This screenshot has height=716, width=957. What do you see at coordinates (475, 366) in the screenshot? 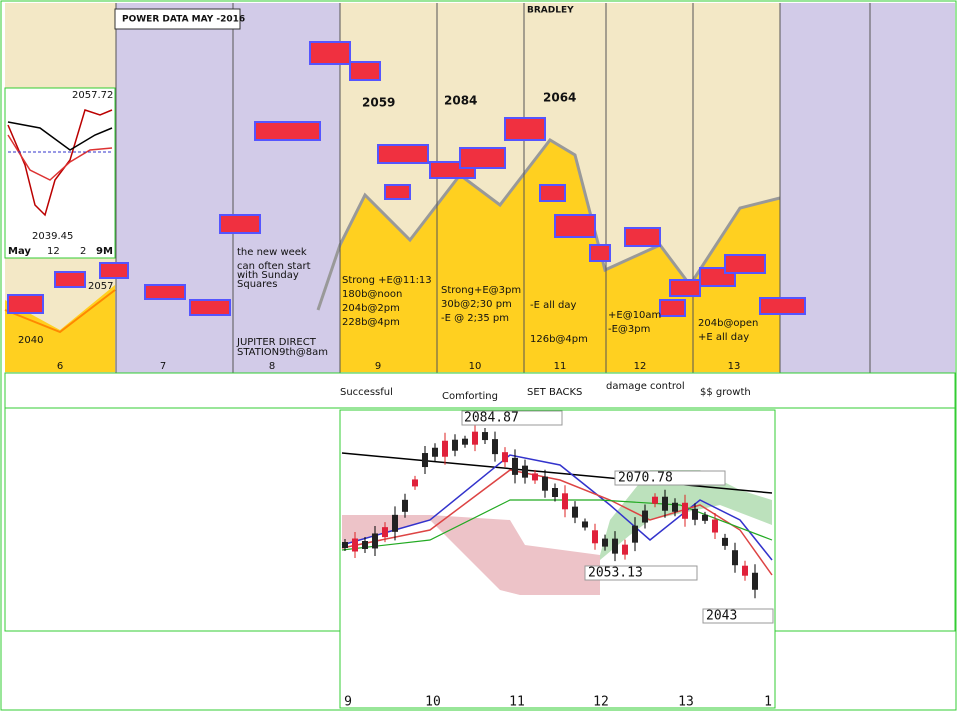
I see `day-label: 10` at bounding box center [475, 366].